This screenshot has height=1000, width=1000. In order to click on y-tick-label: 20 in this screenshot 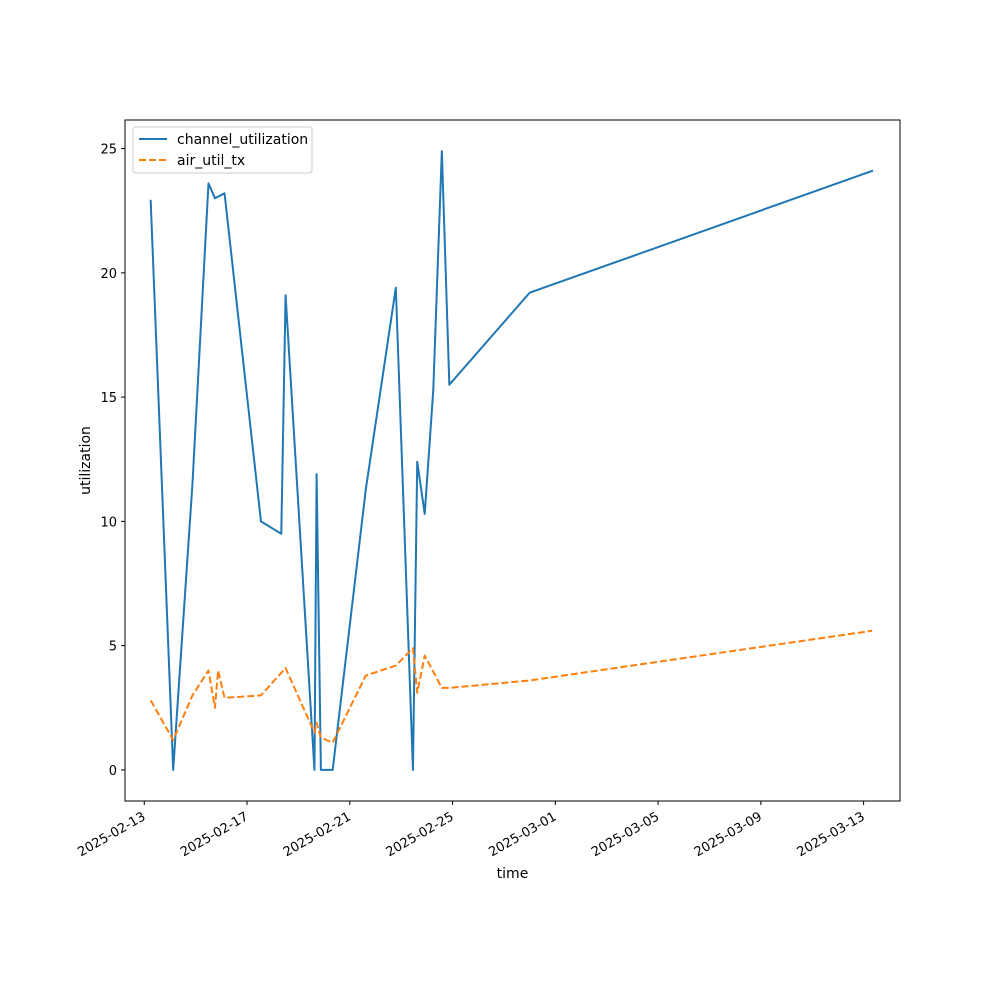, I will do `click(108, 274)`.